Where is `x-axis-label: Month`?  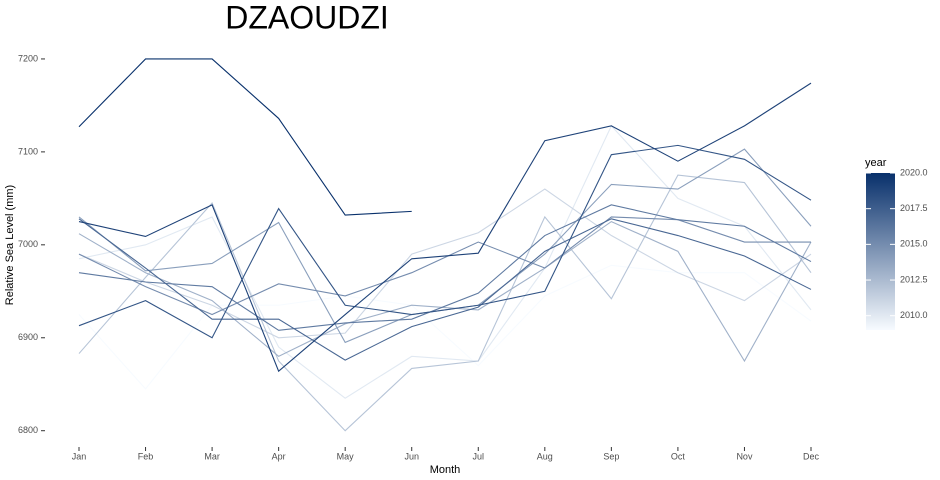
x-axis-label: Month is located at coordinates (445, 470).